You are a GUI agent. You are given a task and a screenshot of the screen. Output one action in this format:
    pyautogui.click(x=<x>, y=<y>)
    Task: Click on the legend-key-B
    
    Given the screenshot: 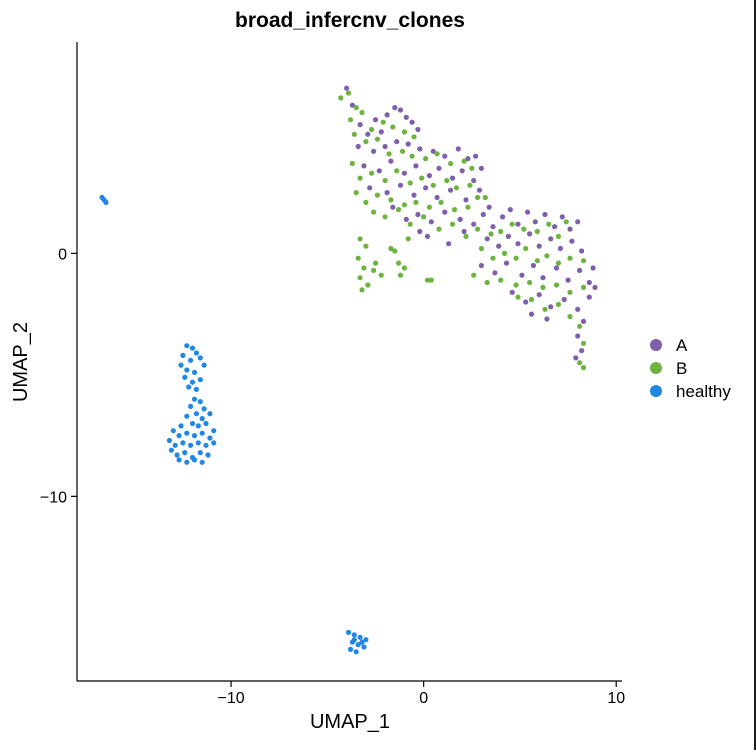 What is the action you would take?
    pyautogui.click(x=656, y=368)
    